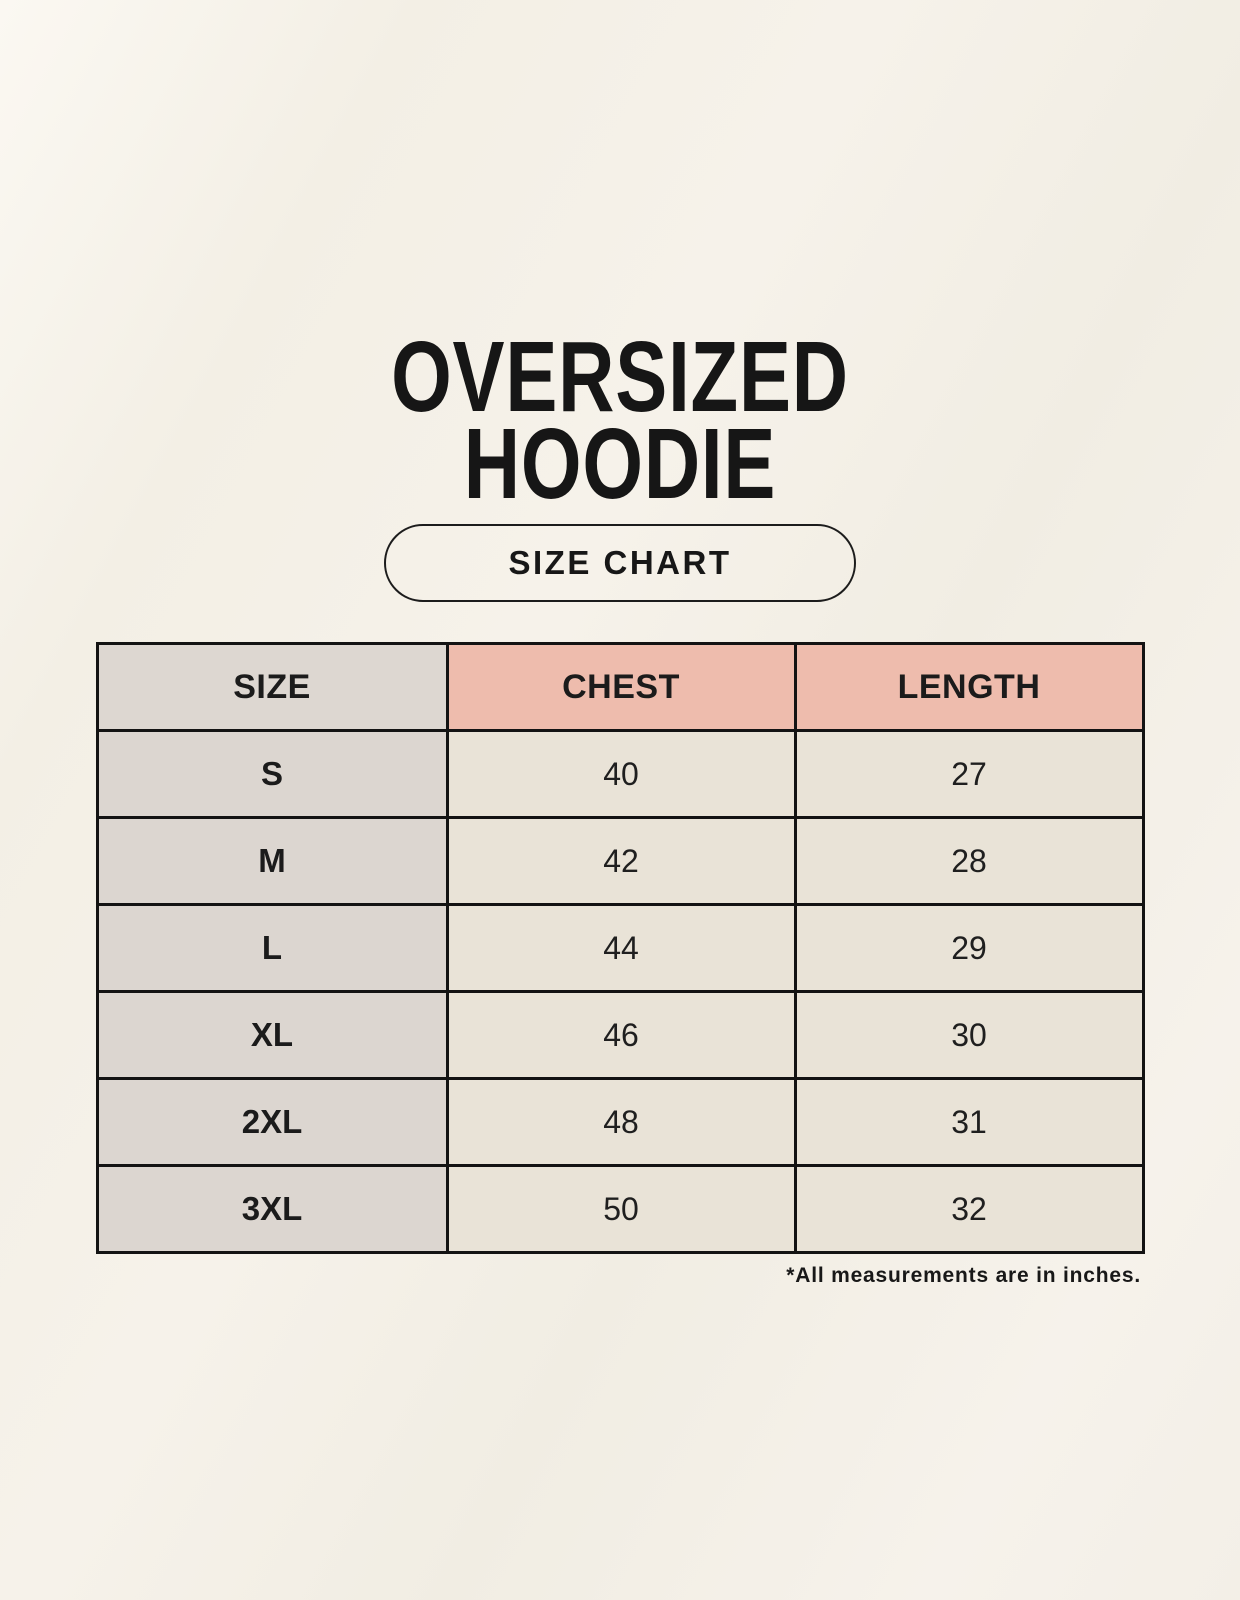 Image resolution: width=1240 pixels, height=1600 pixels. I want to click on page-title-line2: HOODIE, so click(620, 464).